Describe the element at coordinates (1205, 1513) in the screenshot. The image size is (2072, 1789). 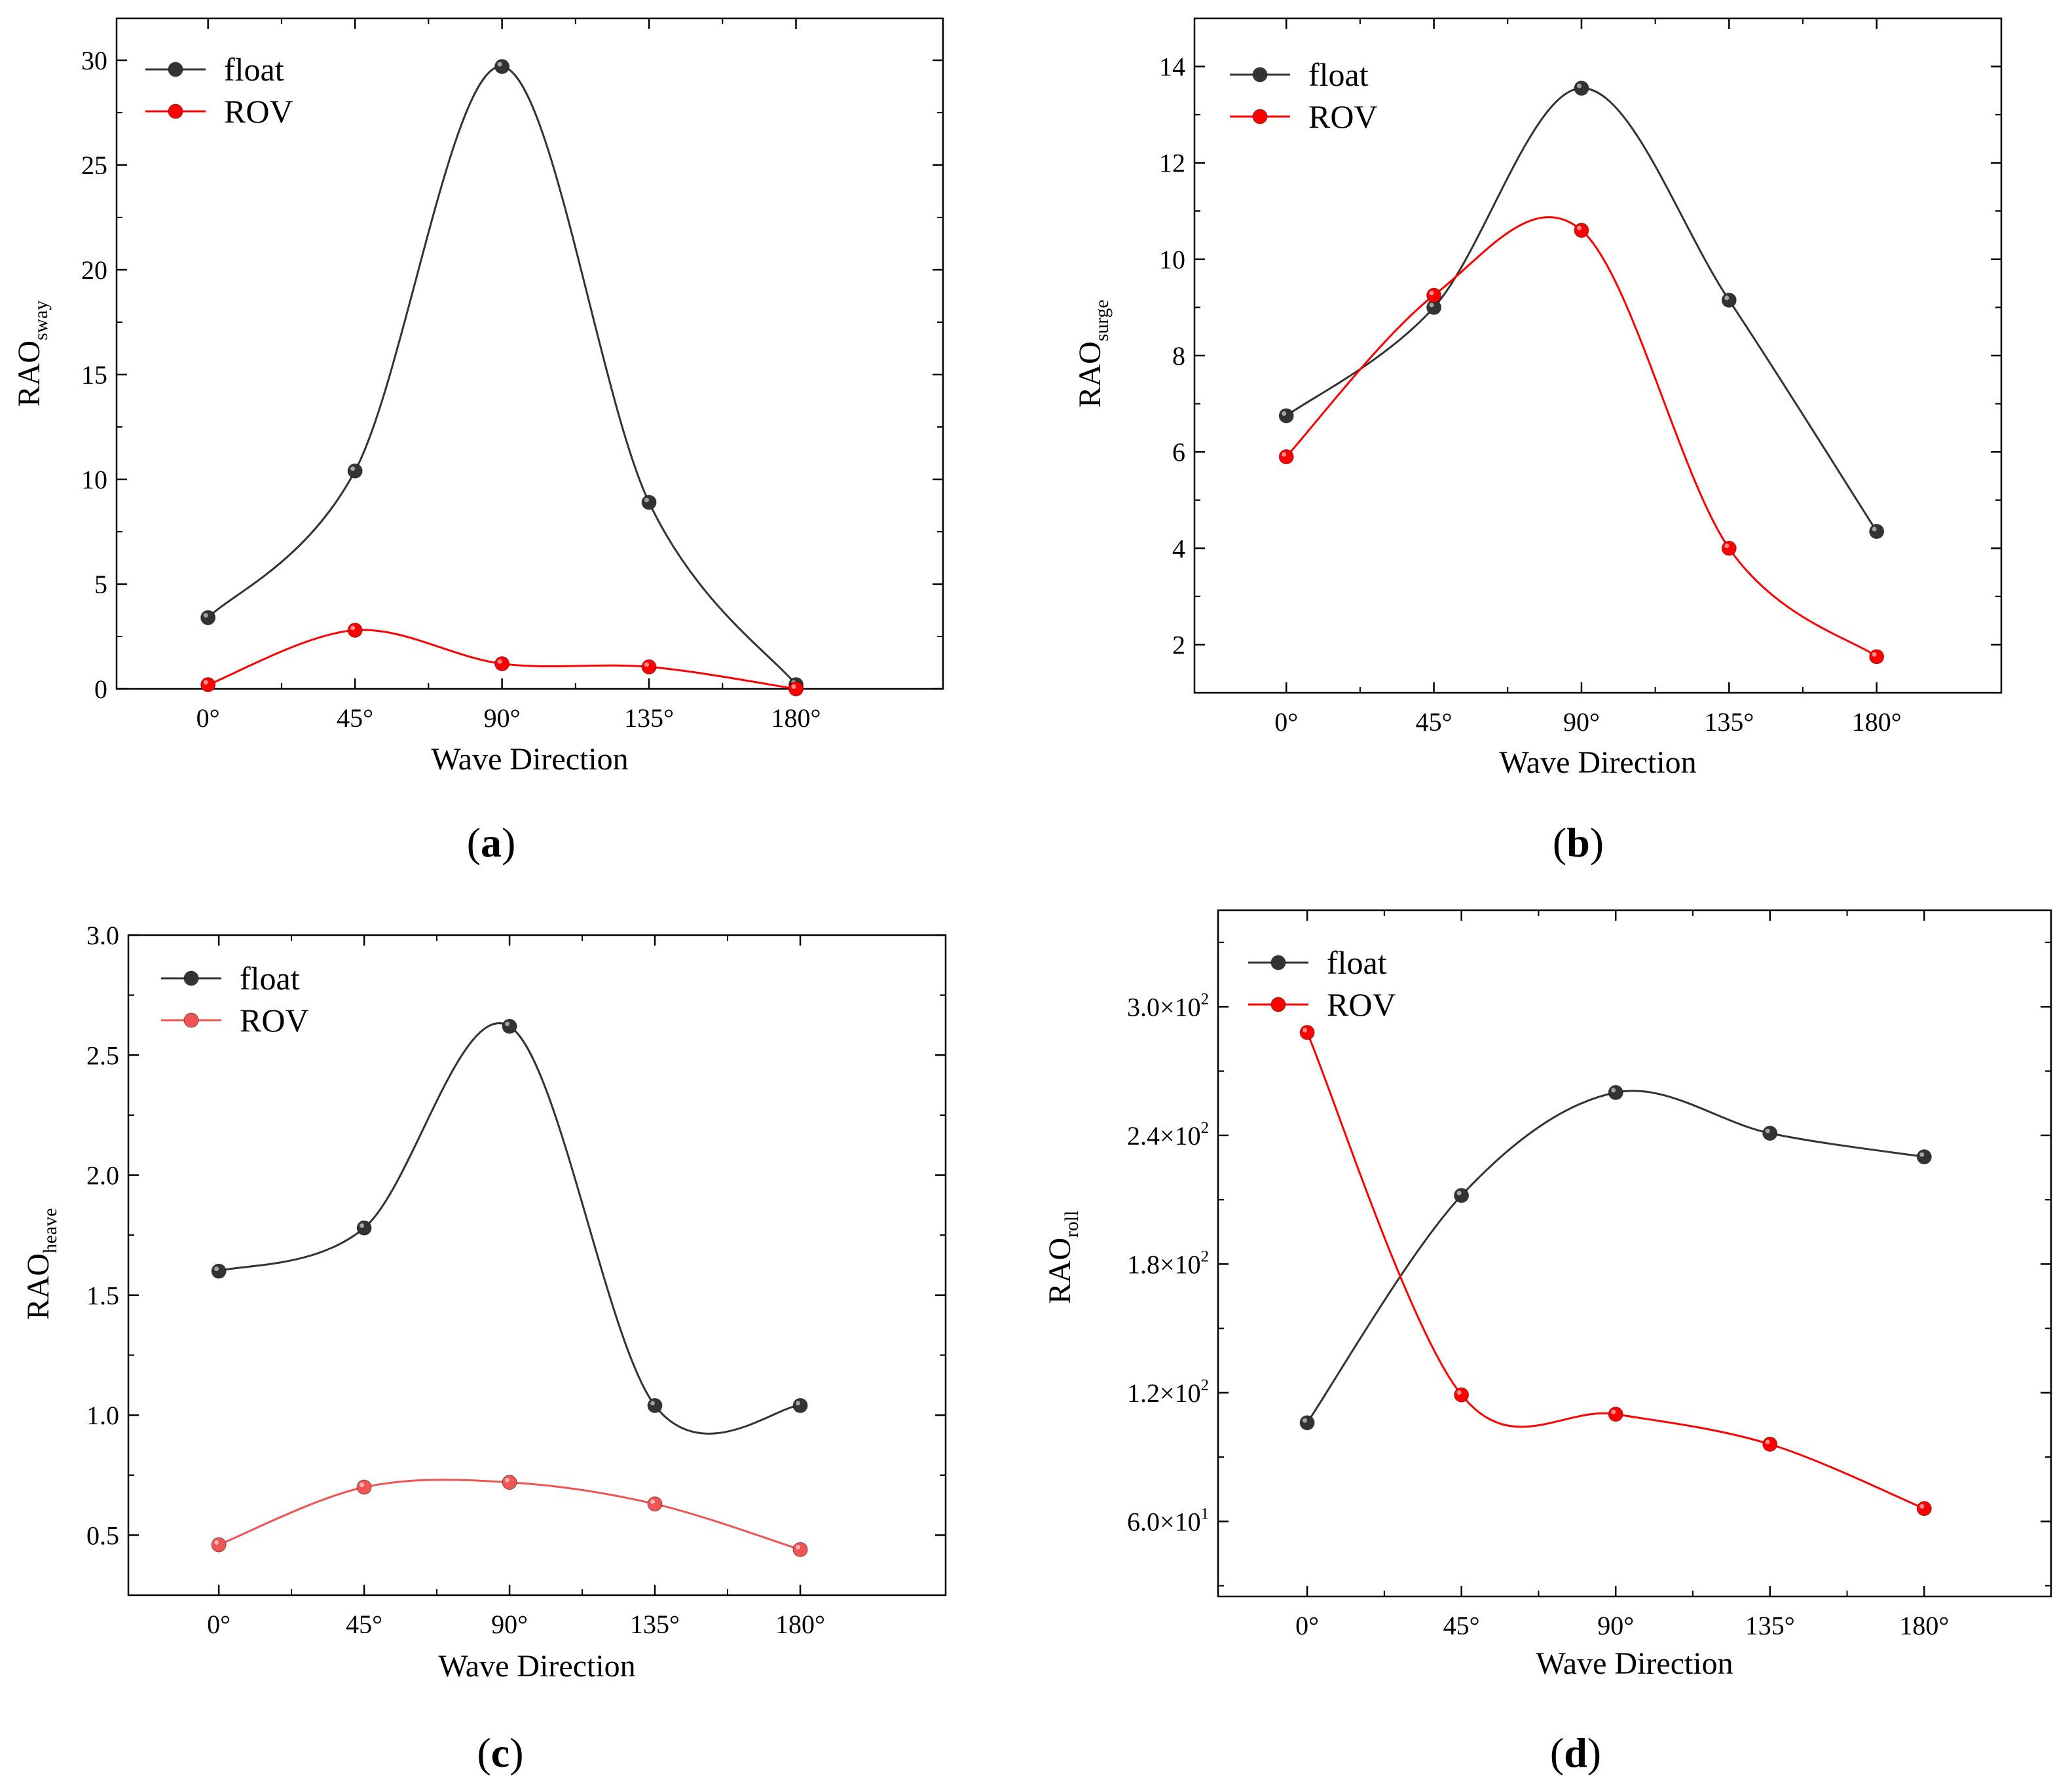
I see `y-tick-label-exponent: 1` at that location.